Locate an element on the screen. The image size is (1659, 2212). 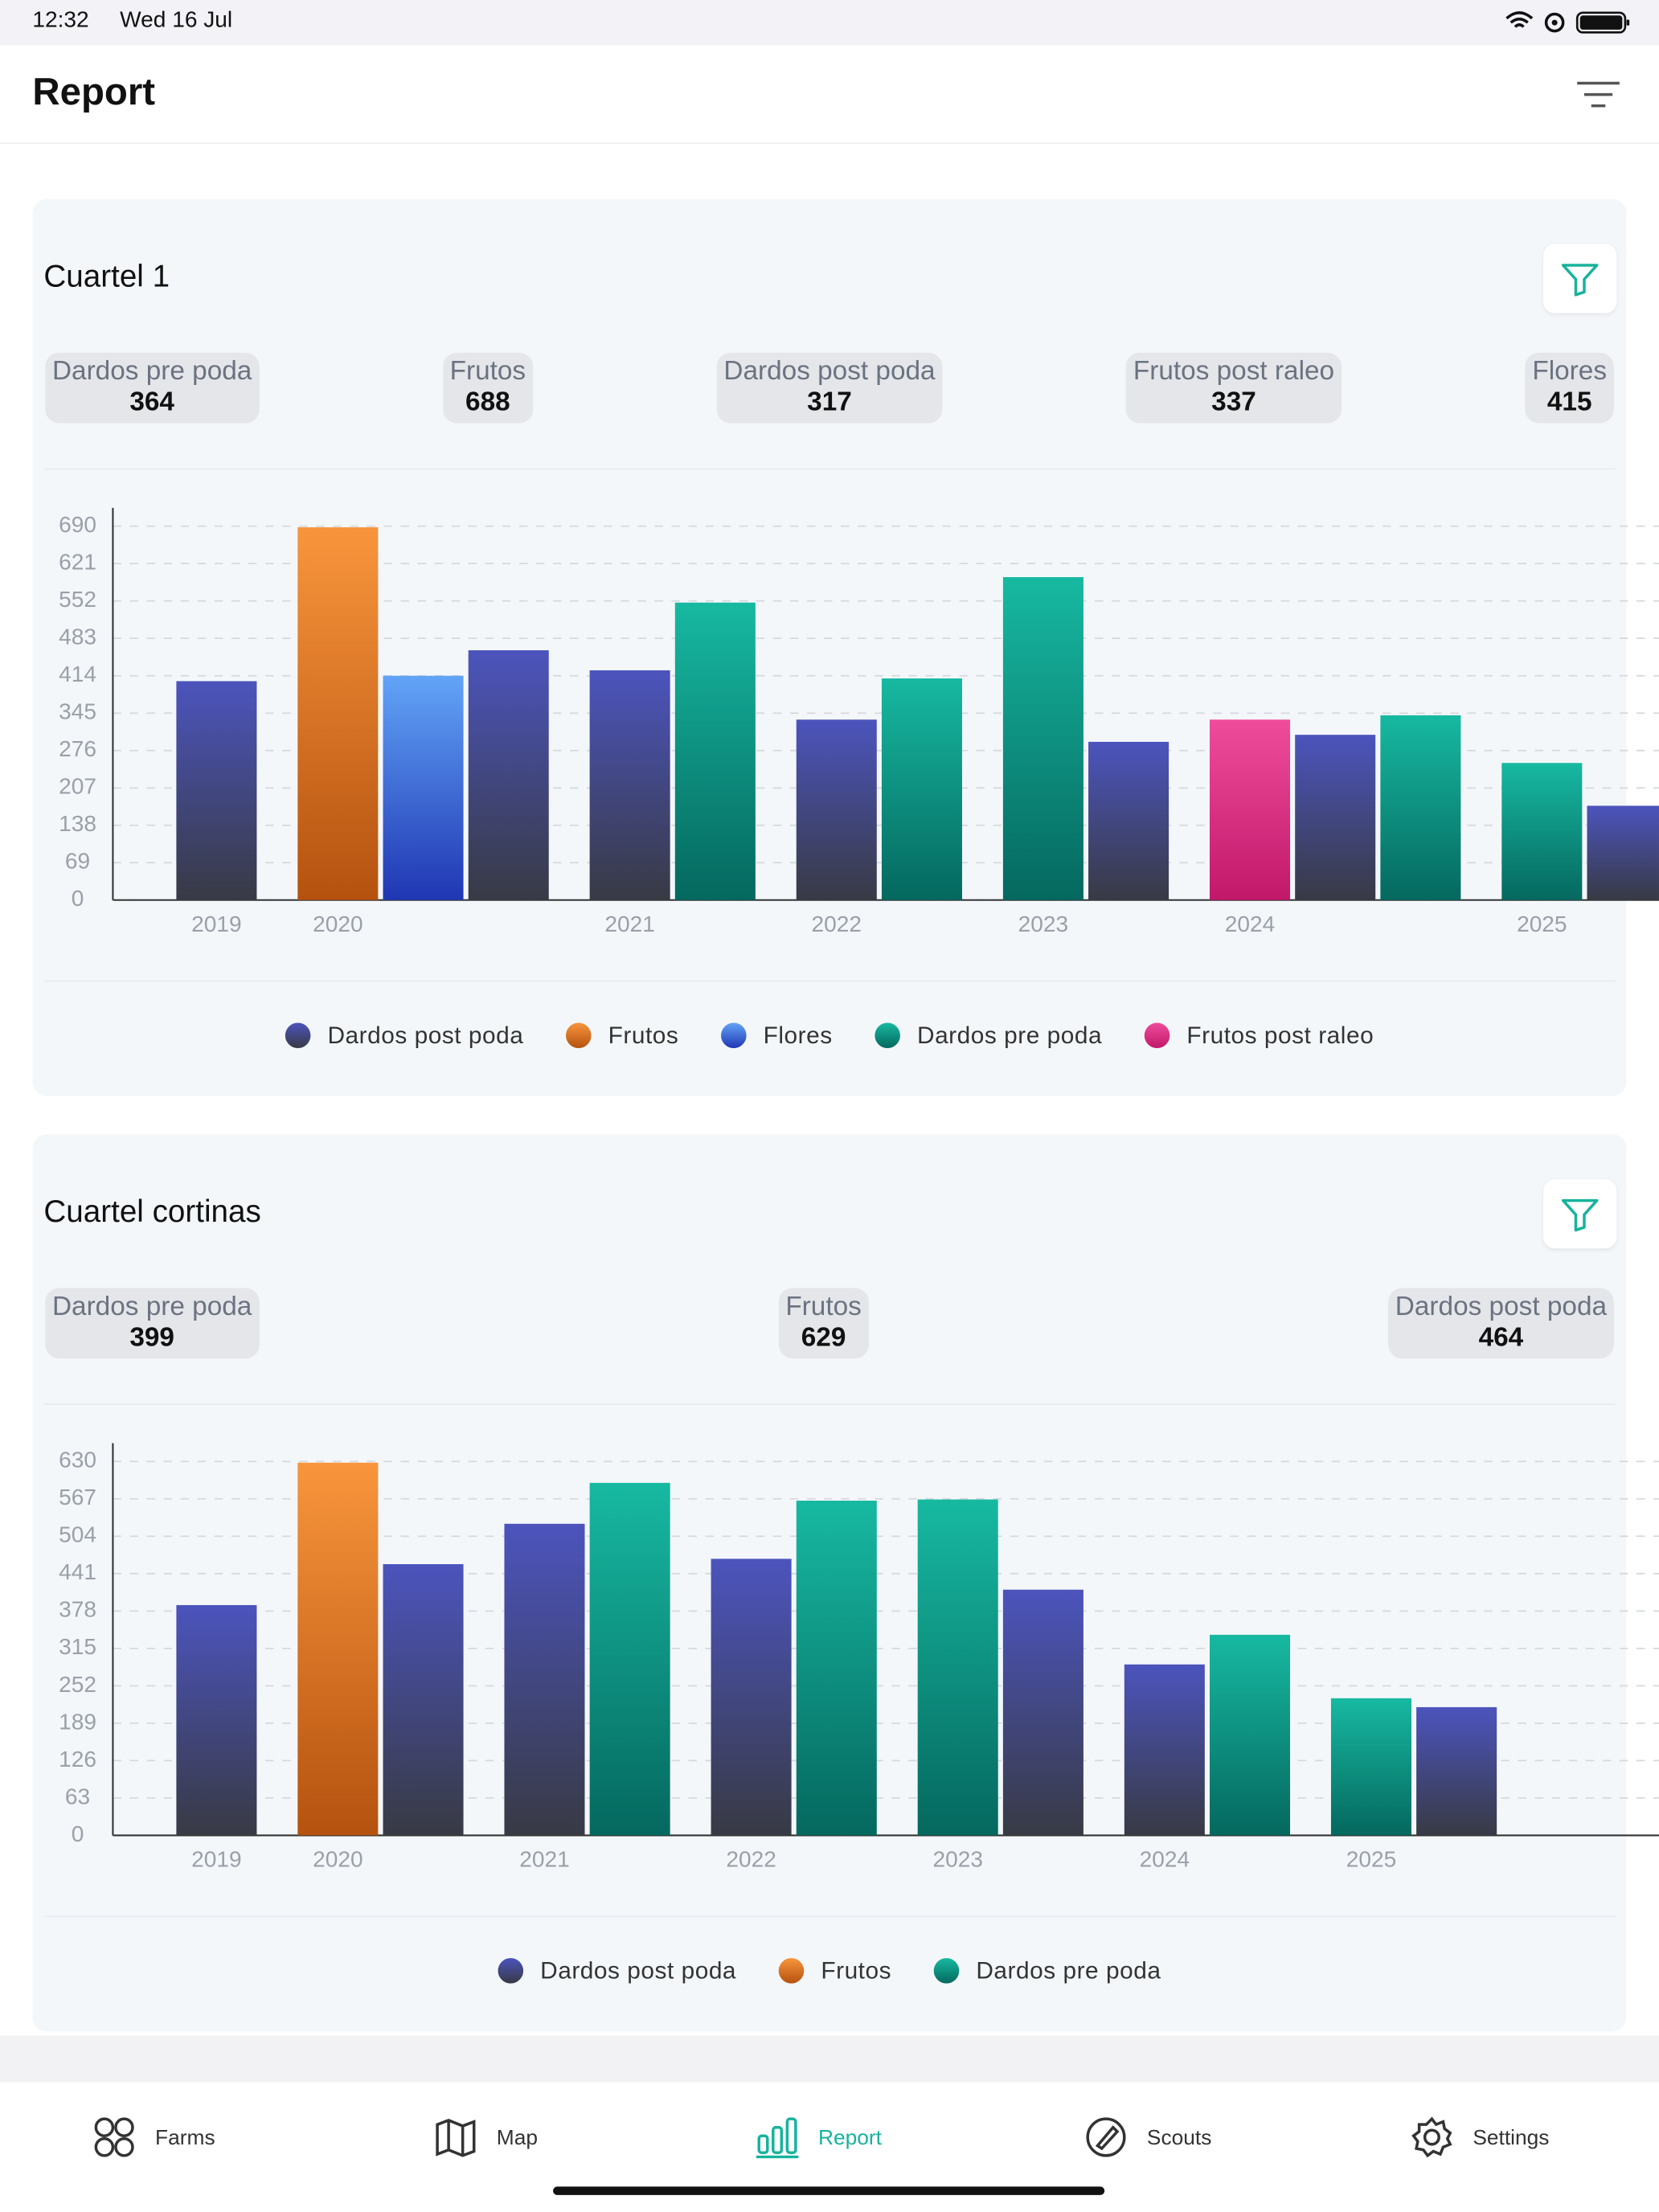
tab-bar: Farms Map Report Scouts Settings is located at coordinates (829, 2147).